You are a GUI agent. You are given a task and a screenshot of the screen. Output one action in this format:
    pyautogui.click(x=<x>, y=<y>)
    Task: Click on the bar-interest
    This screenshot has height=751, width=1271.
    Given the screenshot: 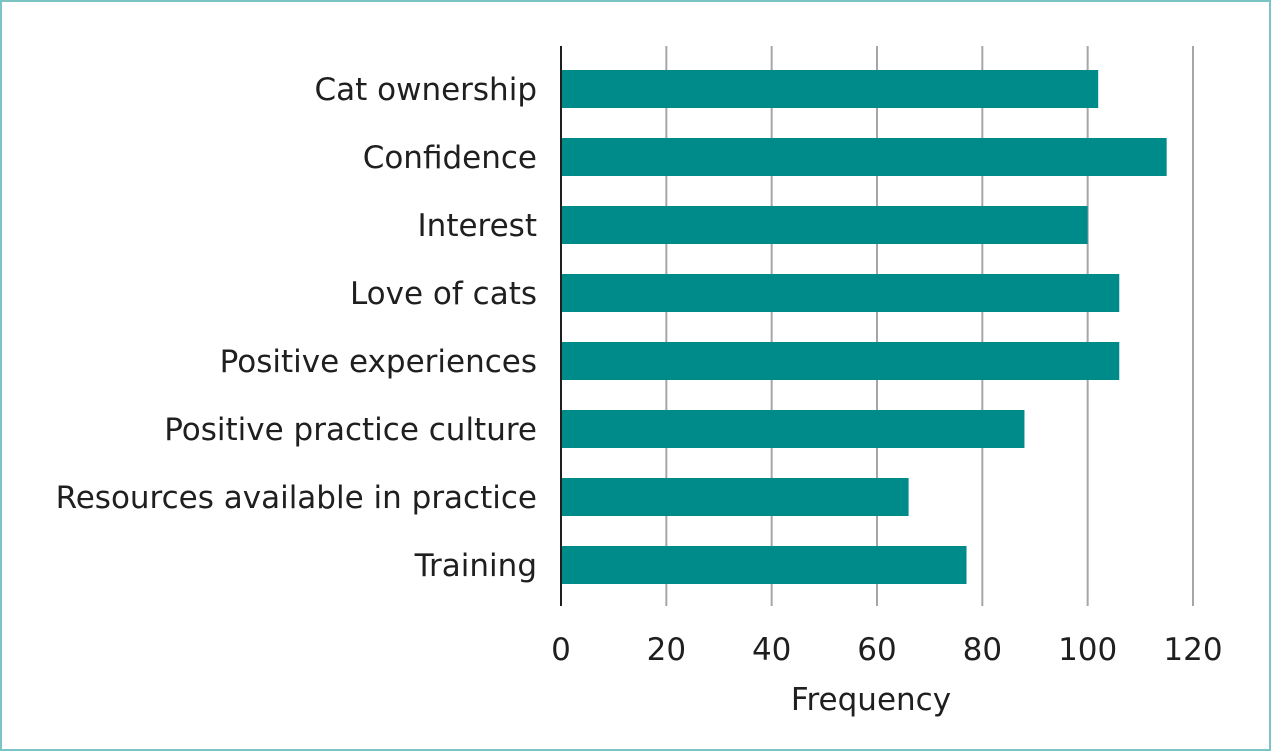 What is the action you would take?
    pyautogui.click(x=824, y=225)
    